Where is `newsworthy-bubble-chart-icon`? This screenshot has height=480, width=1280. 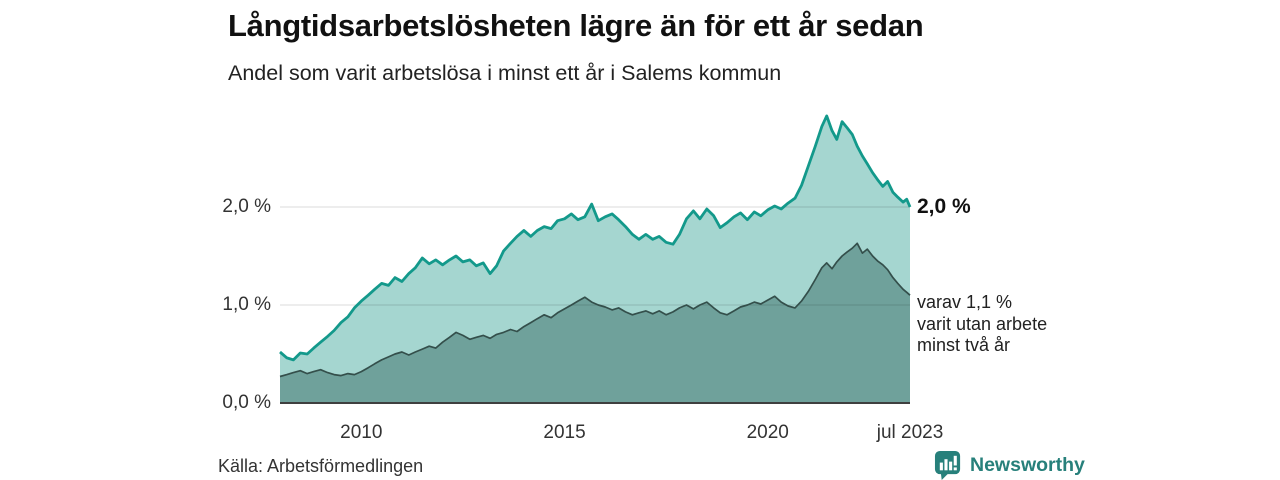 newsworthy-bubble-chart-icon is located at coordinates (947, 465).